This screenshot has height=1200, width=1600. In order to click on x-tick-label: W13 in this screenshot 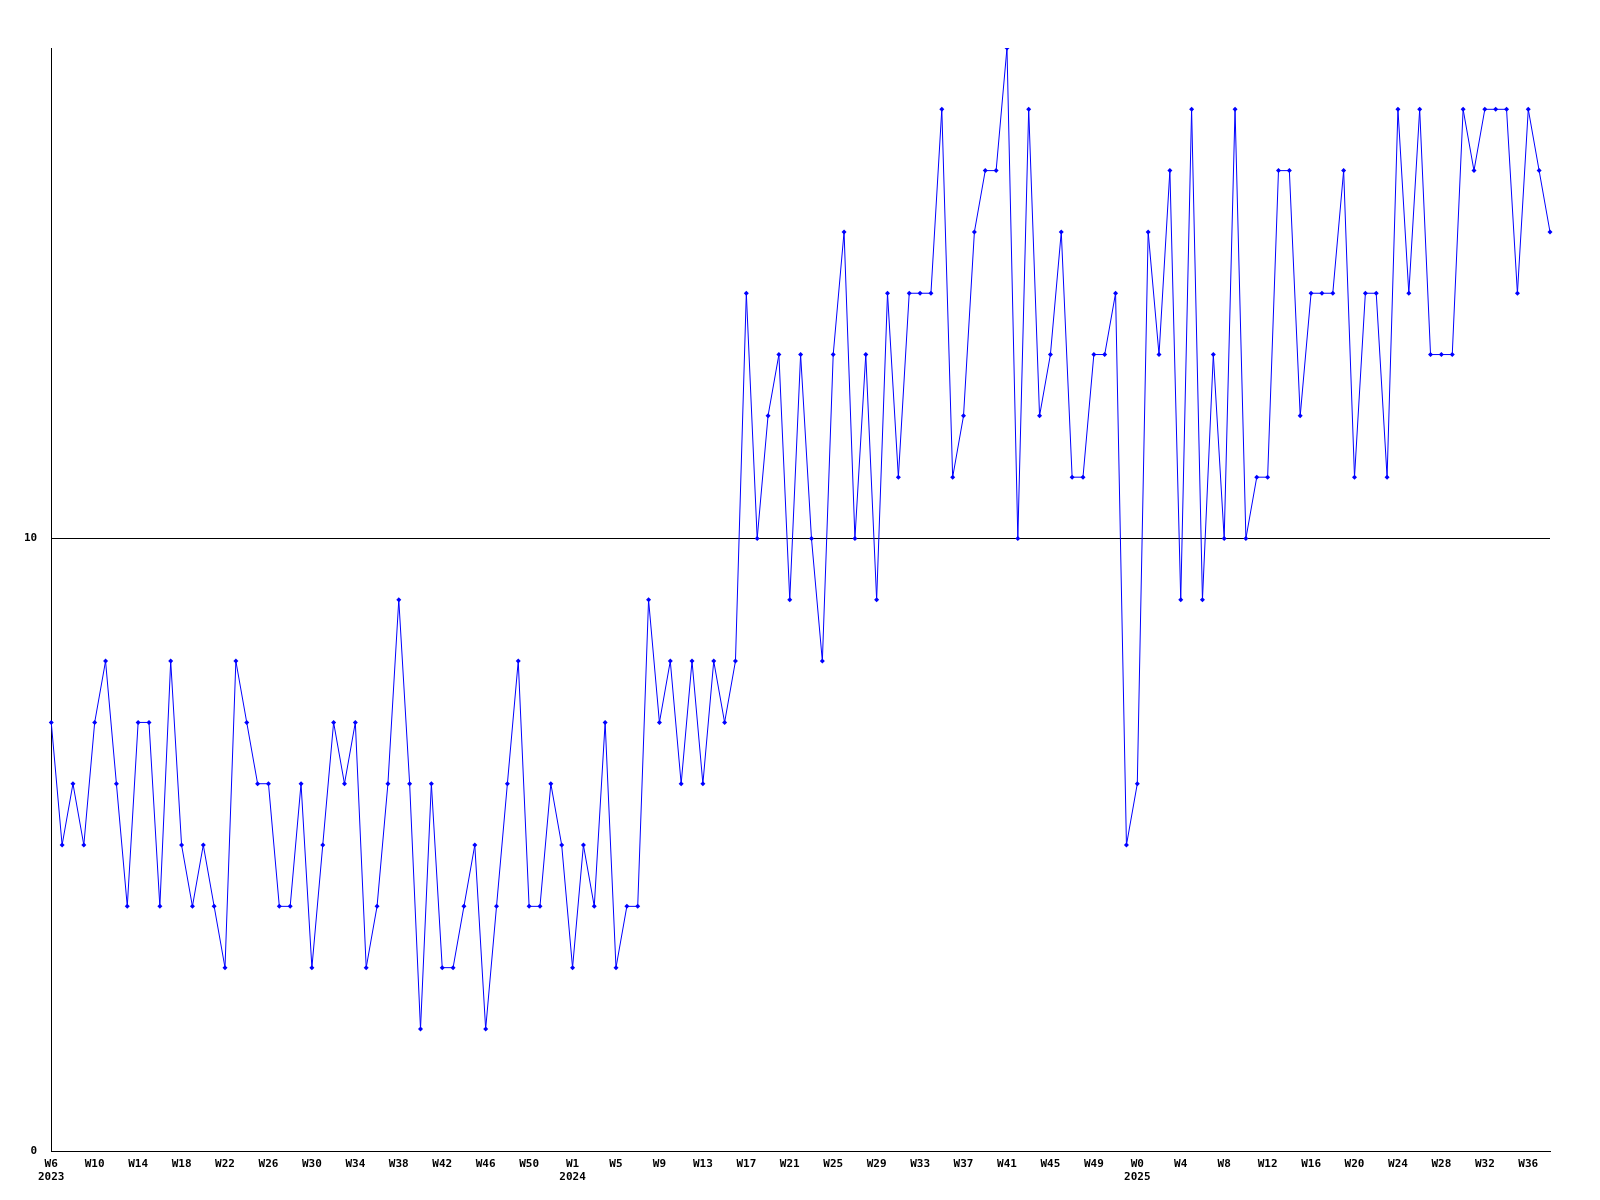, I will do `click(702, 1164)`.